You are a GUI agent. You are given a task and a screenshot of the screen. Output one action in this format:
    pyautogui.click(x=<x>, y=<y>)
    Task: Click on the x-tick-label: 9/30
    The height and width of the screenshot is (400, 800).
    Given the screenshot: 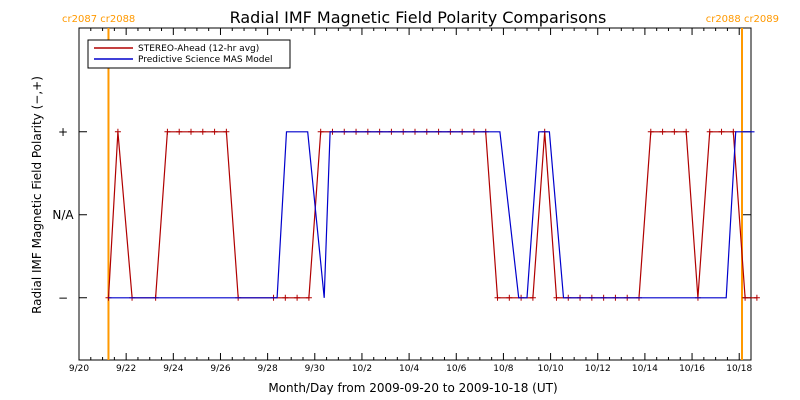 What is the action you would take?
    pyautogui.click(x=315, y=369)
    